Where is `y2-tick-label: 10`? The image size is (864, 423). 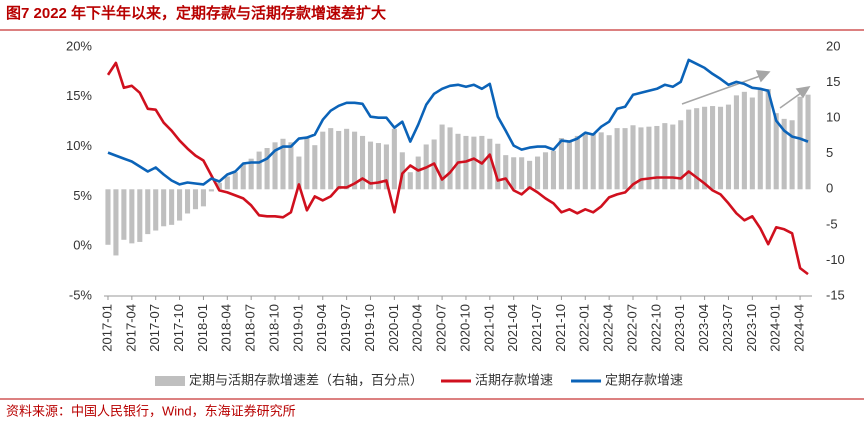 y2-tick-label: 10 is located at coordinates (833, 117).